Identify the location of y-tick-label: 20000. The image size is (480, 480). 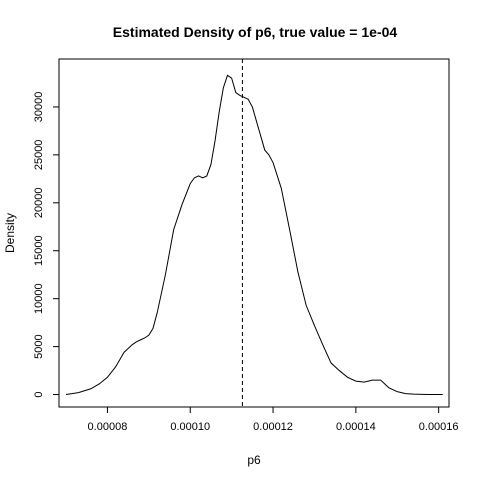
(39, 203).